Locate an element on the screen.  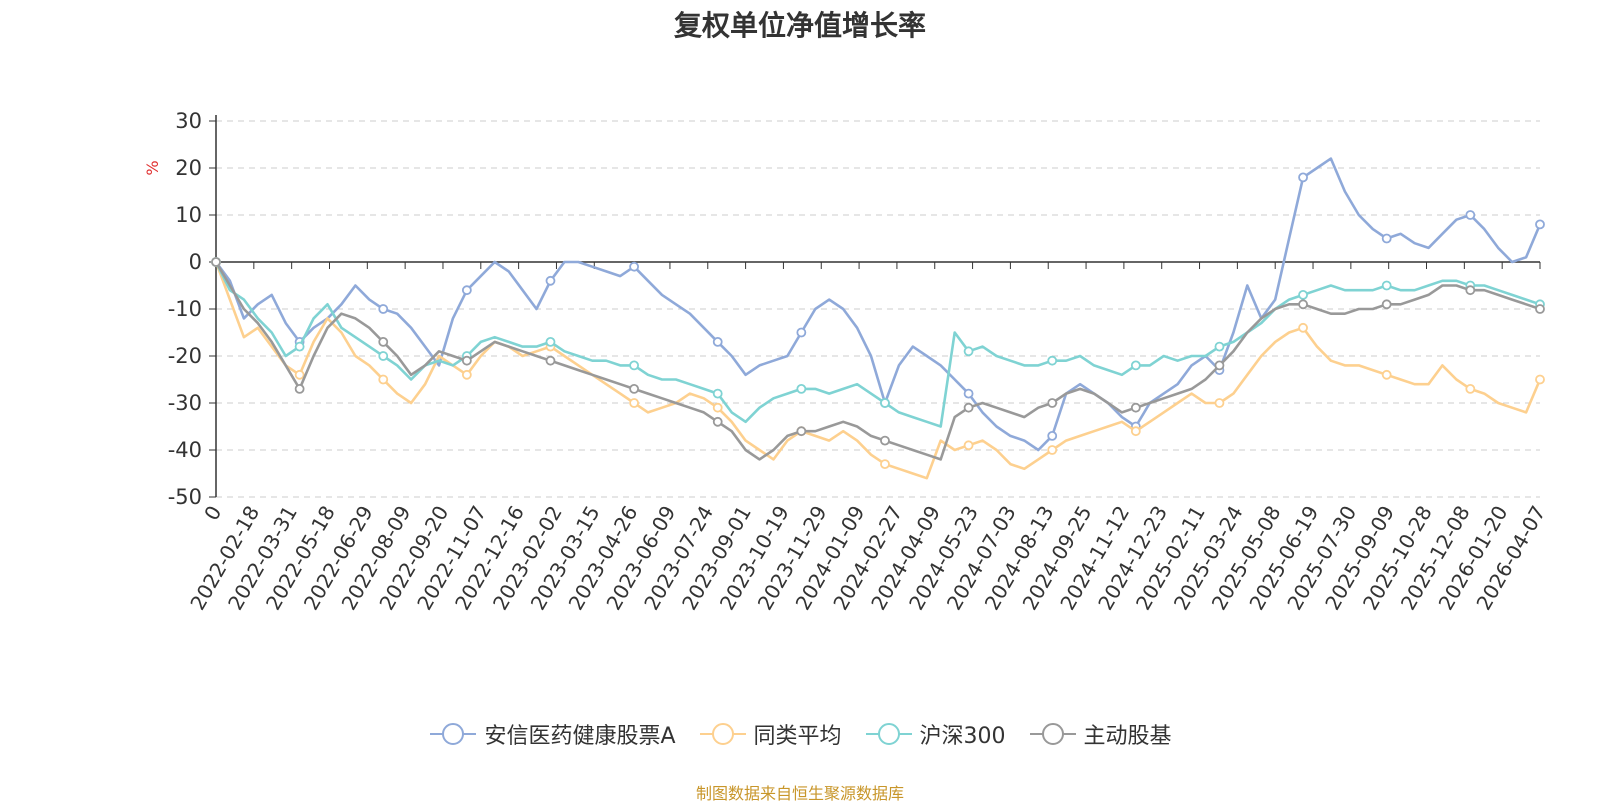
y-tick-label: 20 is located at coordinates (188, 168).